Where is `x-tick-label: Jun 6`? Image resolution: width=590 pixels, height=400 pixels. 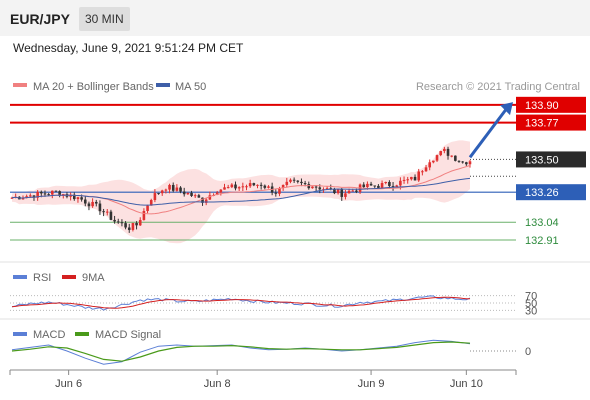
x-tick-label: Jun 6 is located at coordinates (68, 384).